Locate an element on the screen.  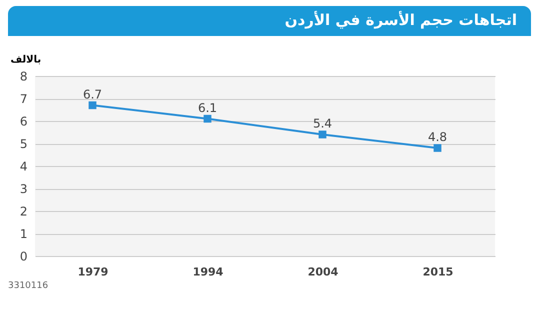
y-tick-label: 6 is located at coordinates (24, 121).